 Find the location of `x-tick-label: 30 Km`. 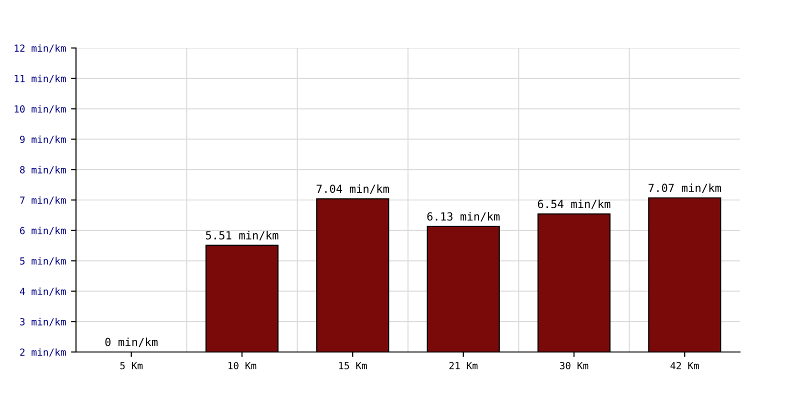

x-tick-label: 30 Km is located at coordinates (574, 366).